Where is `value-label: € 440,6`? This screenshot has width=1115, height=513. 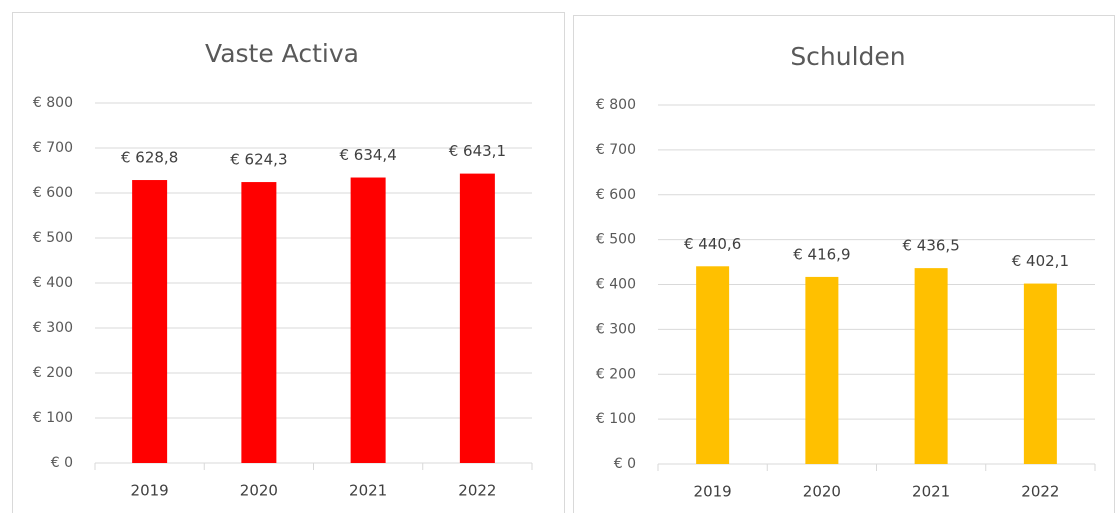 value-label: € 440,6 is located at coordinates (712, 244).